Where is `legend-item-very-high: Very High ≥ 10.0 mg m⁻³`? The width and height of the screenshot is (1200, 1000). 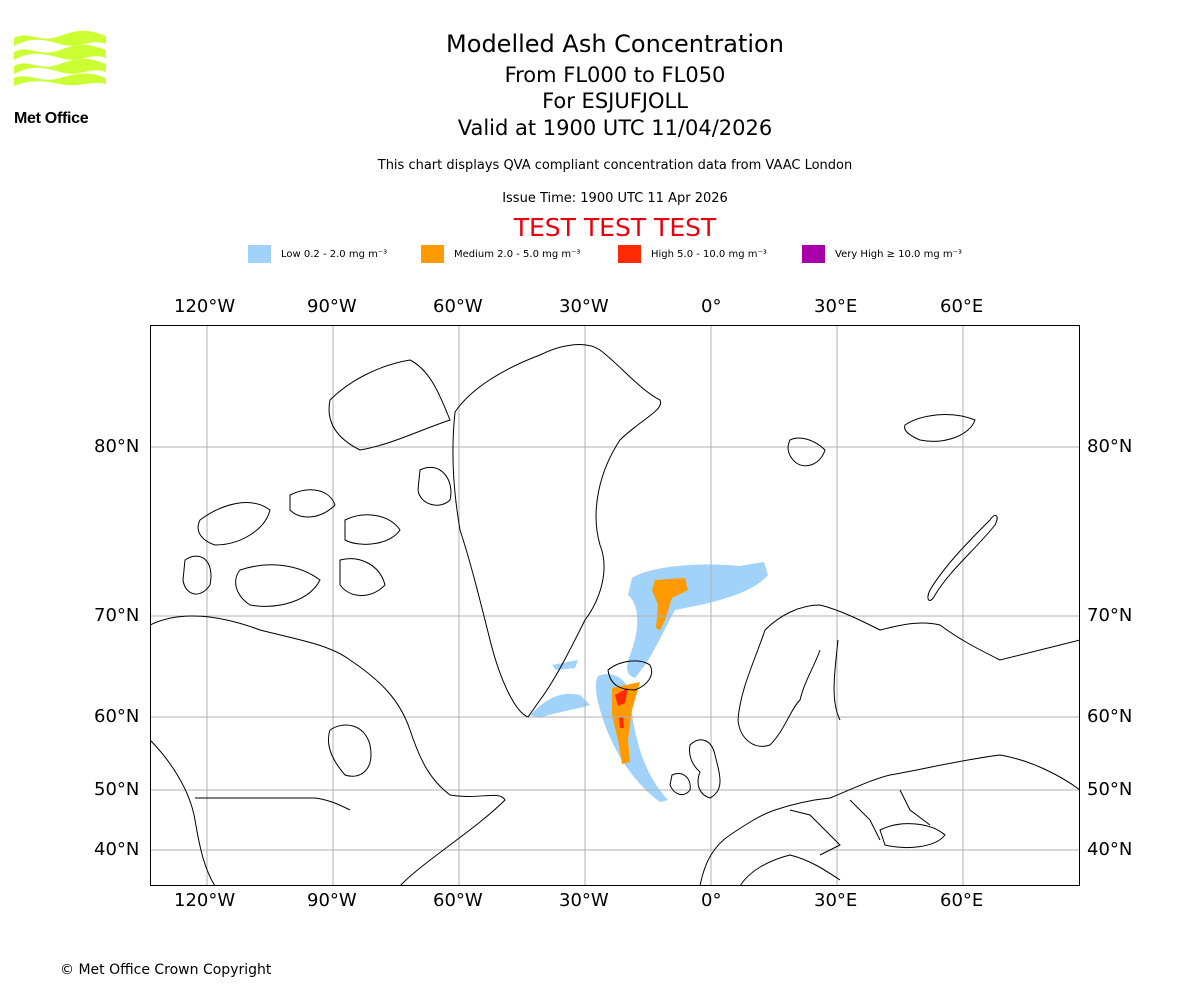 legend-item-very-high: Very High ≥ 10.0 mg m⁻³ is located at coordinates (882, 254).